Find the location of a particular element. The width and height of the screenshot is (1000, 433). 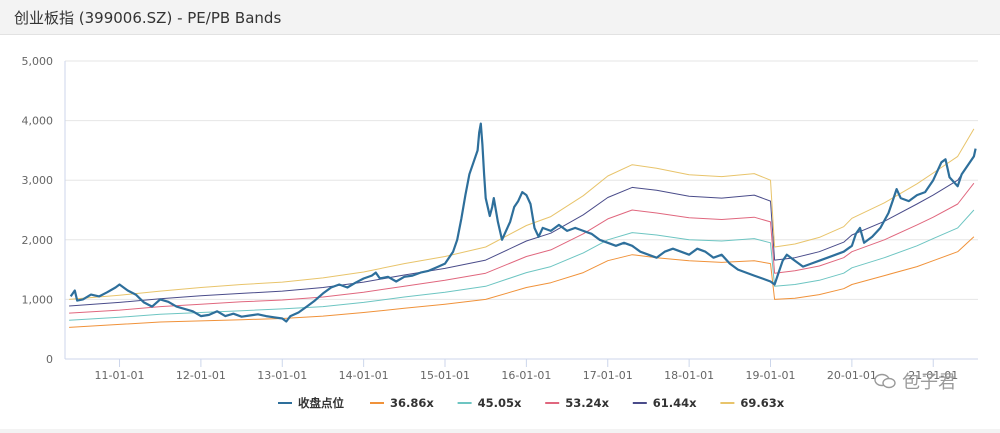

legend: 收盘点位 36.86x 45.05x 53.24x 61.44x 69.63x is located at coordinates (531, 403).